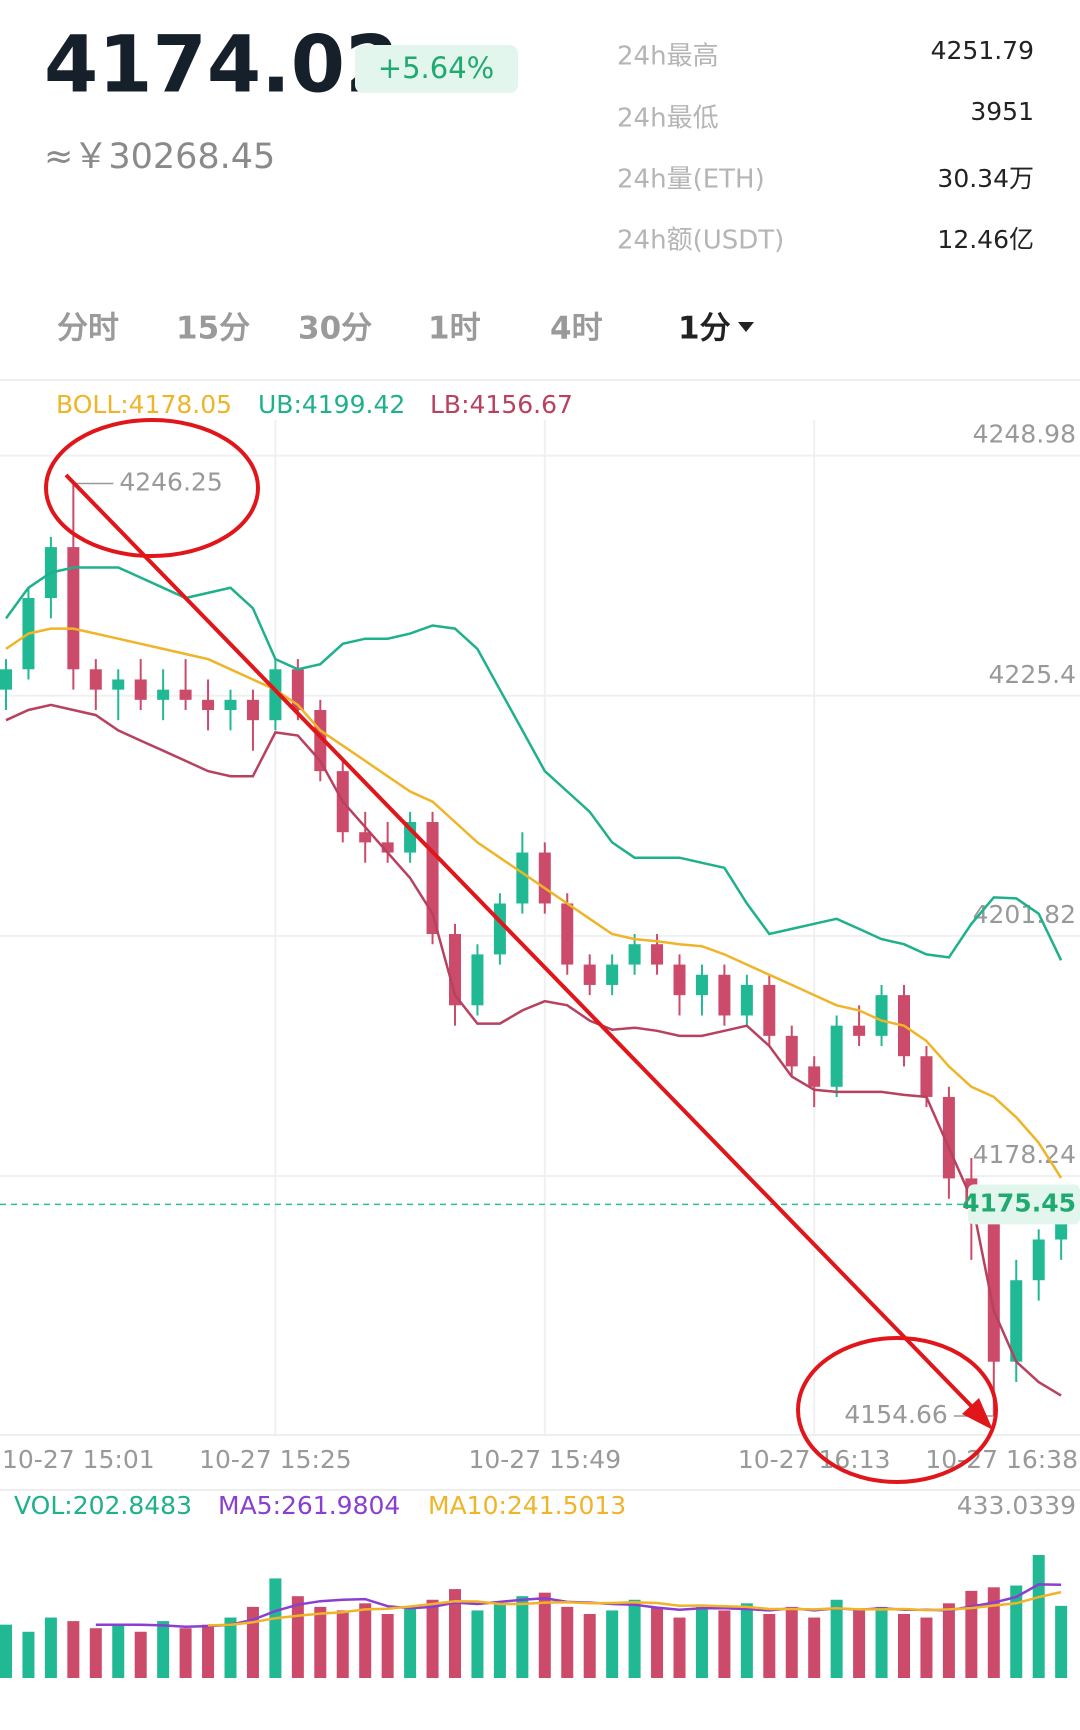 The height and width of the screenshot is (1730, 1080). I want to click on change: +5.64%, so click(436, 68).